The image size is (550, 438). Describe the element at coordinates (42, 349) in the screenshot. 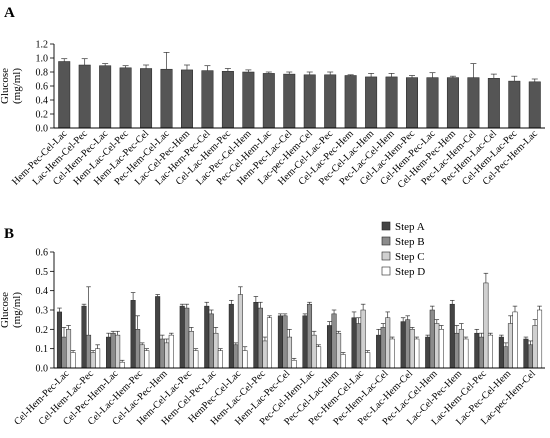

I see `y-tick-label: 0.1` at that location.